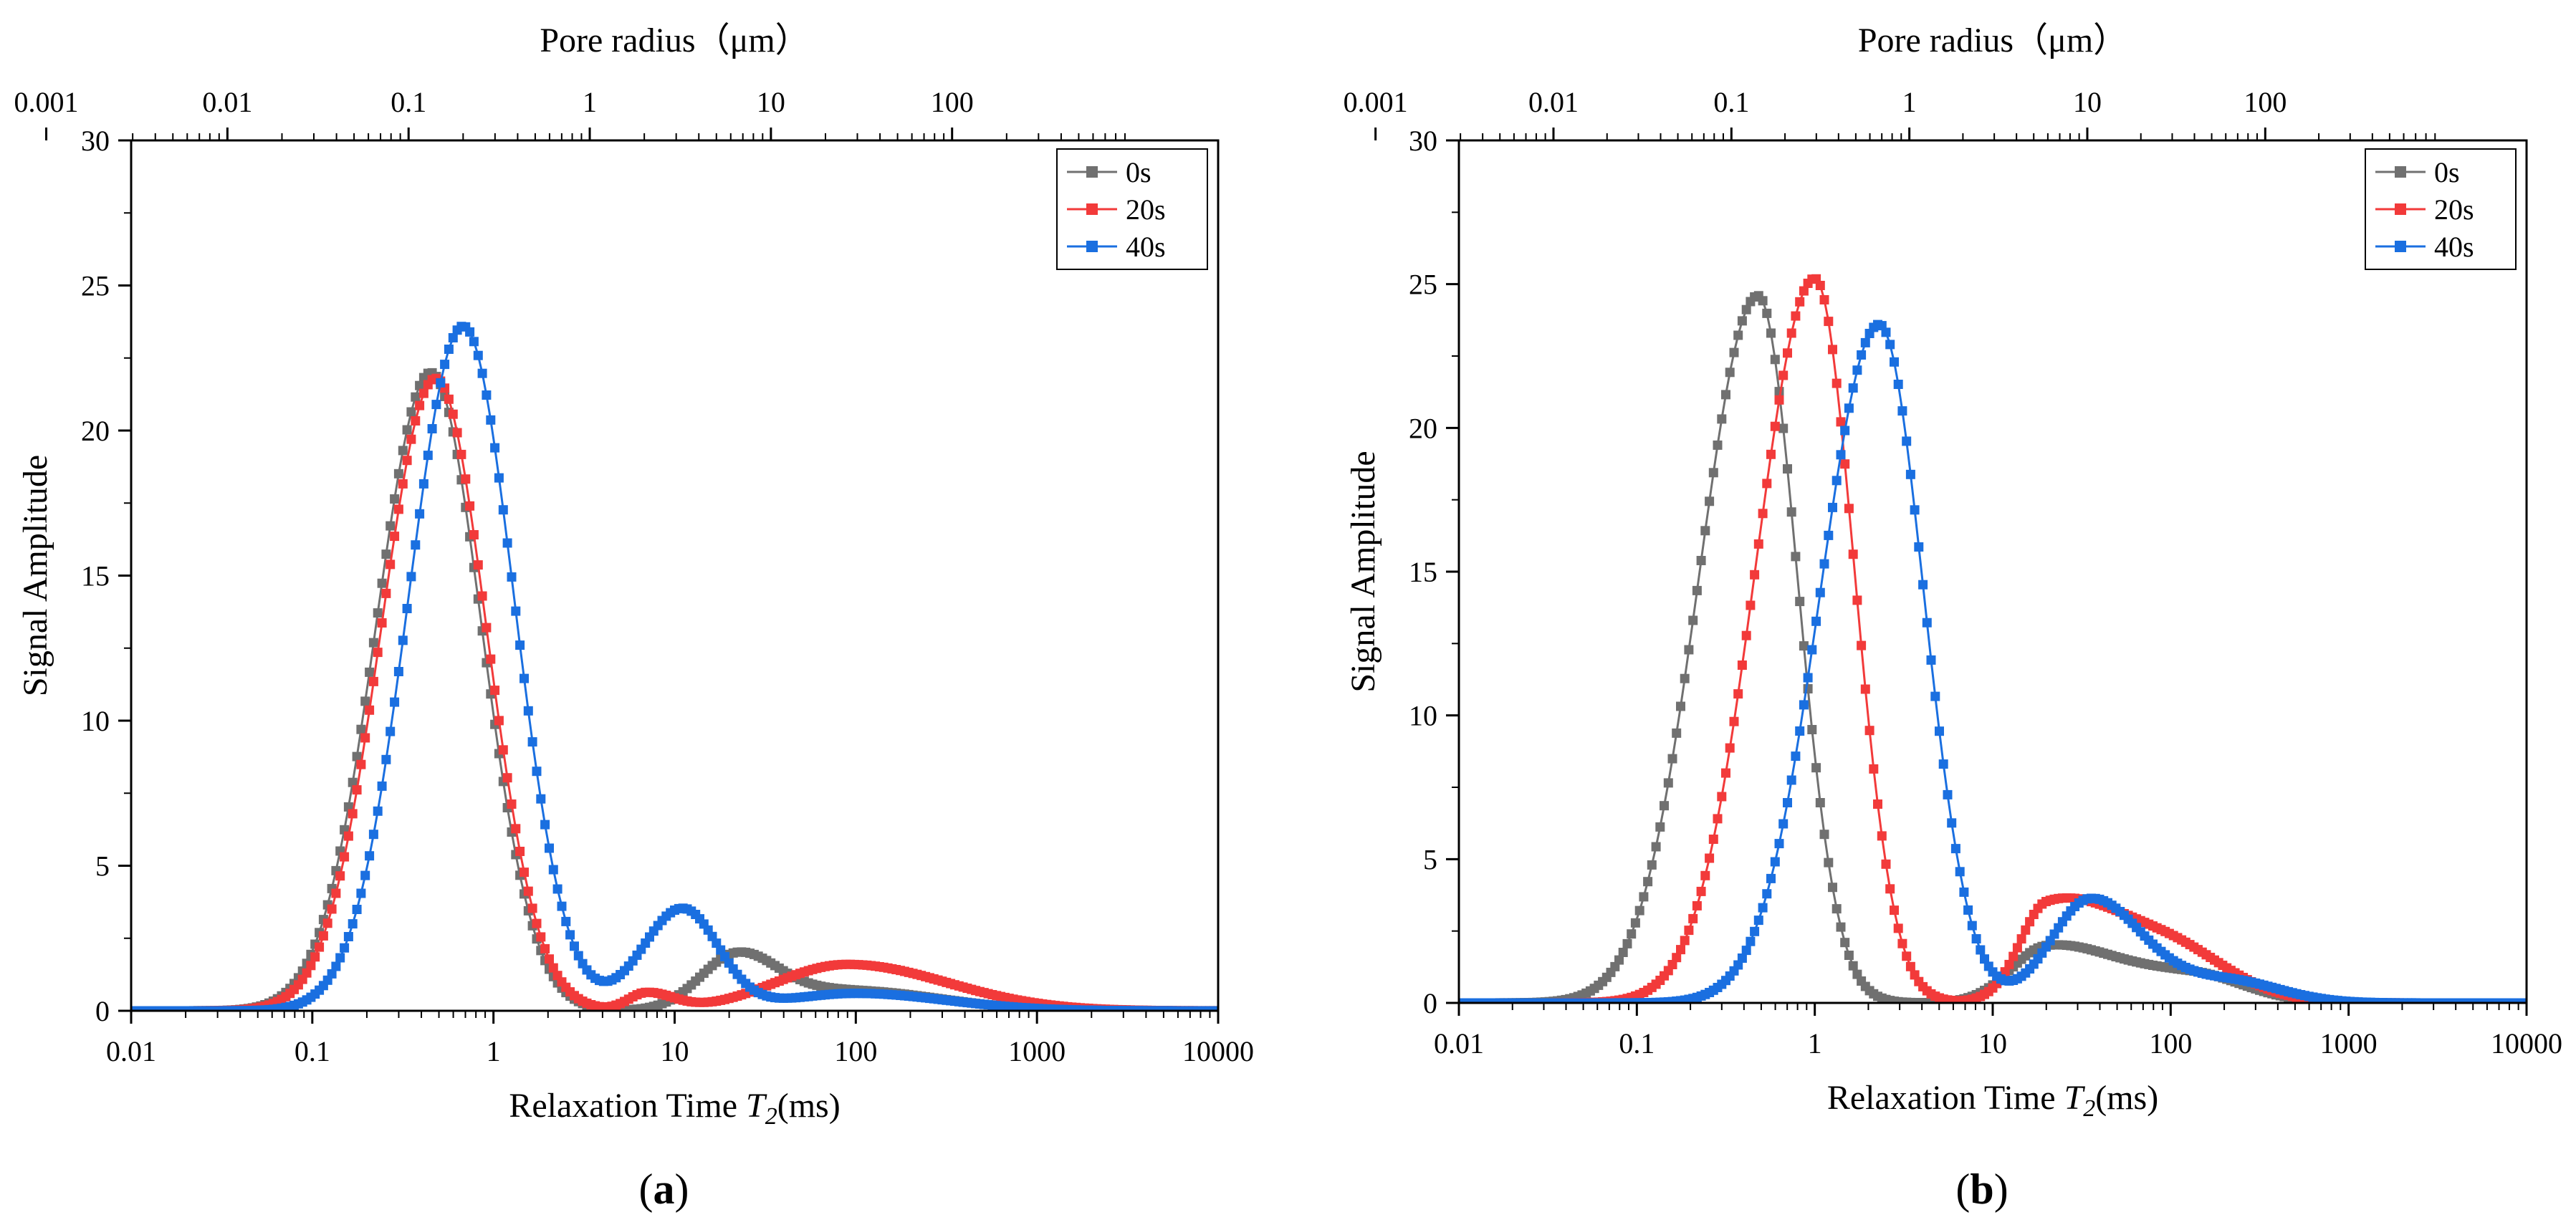 The image size is (2576, 1230). Describe the element at coordinates (809, 1106) in the screenshot. I see `x-axis-title-unit: (ms)` at that location.